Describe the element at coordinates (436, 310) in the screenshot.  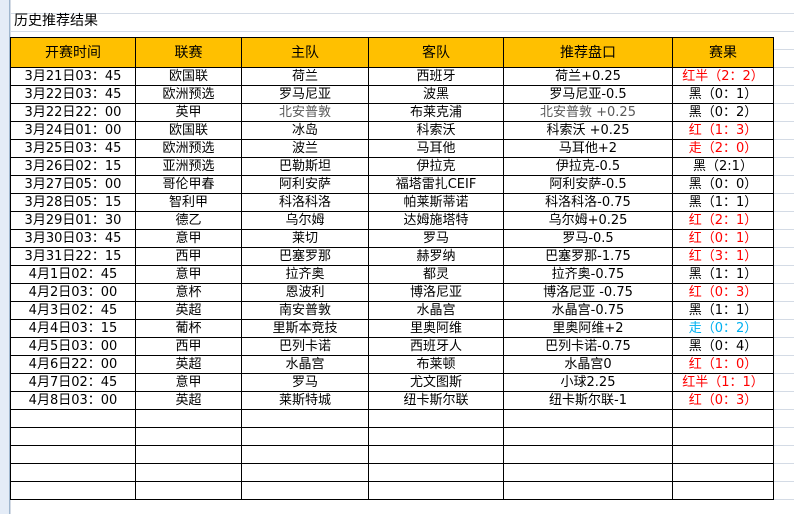
I see `cell-away: 水晶宫` at that location.